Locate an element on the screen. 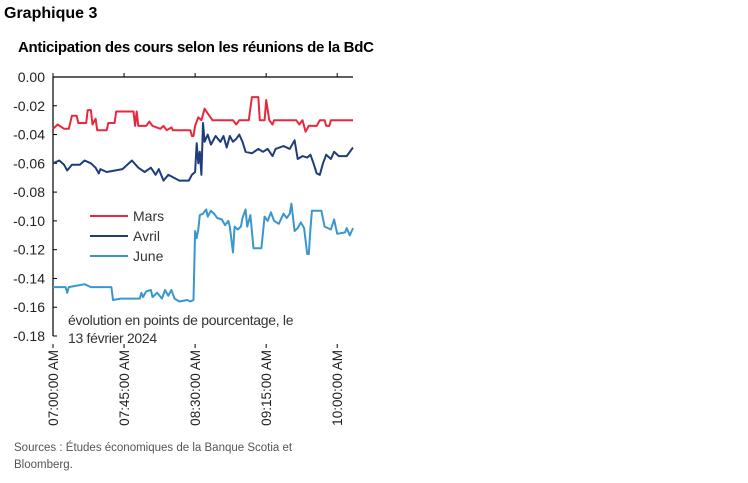 The image size is (748, 483). legend-label-june: June is located at coordinates (148, 256).